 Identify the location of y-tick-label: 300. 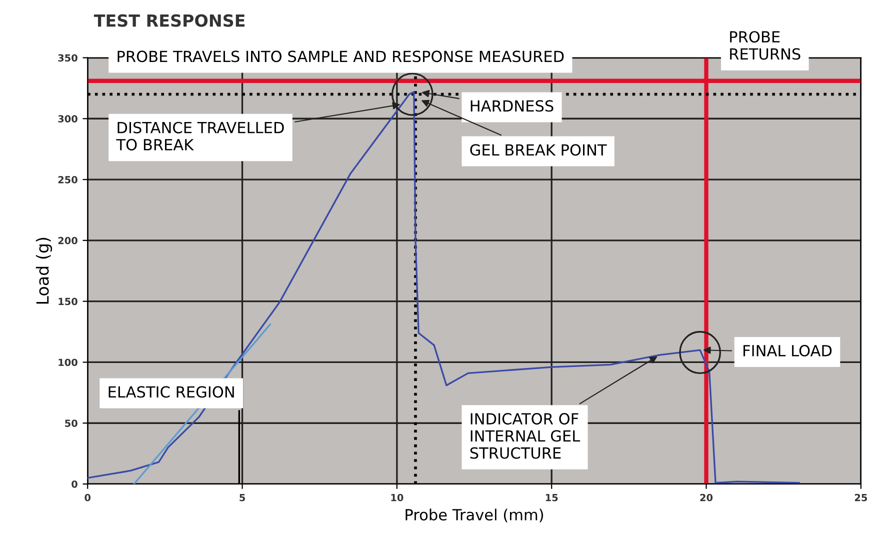
(68, 118).